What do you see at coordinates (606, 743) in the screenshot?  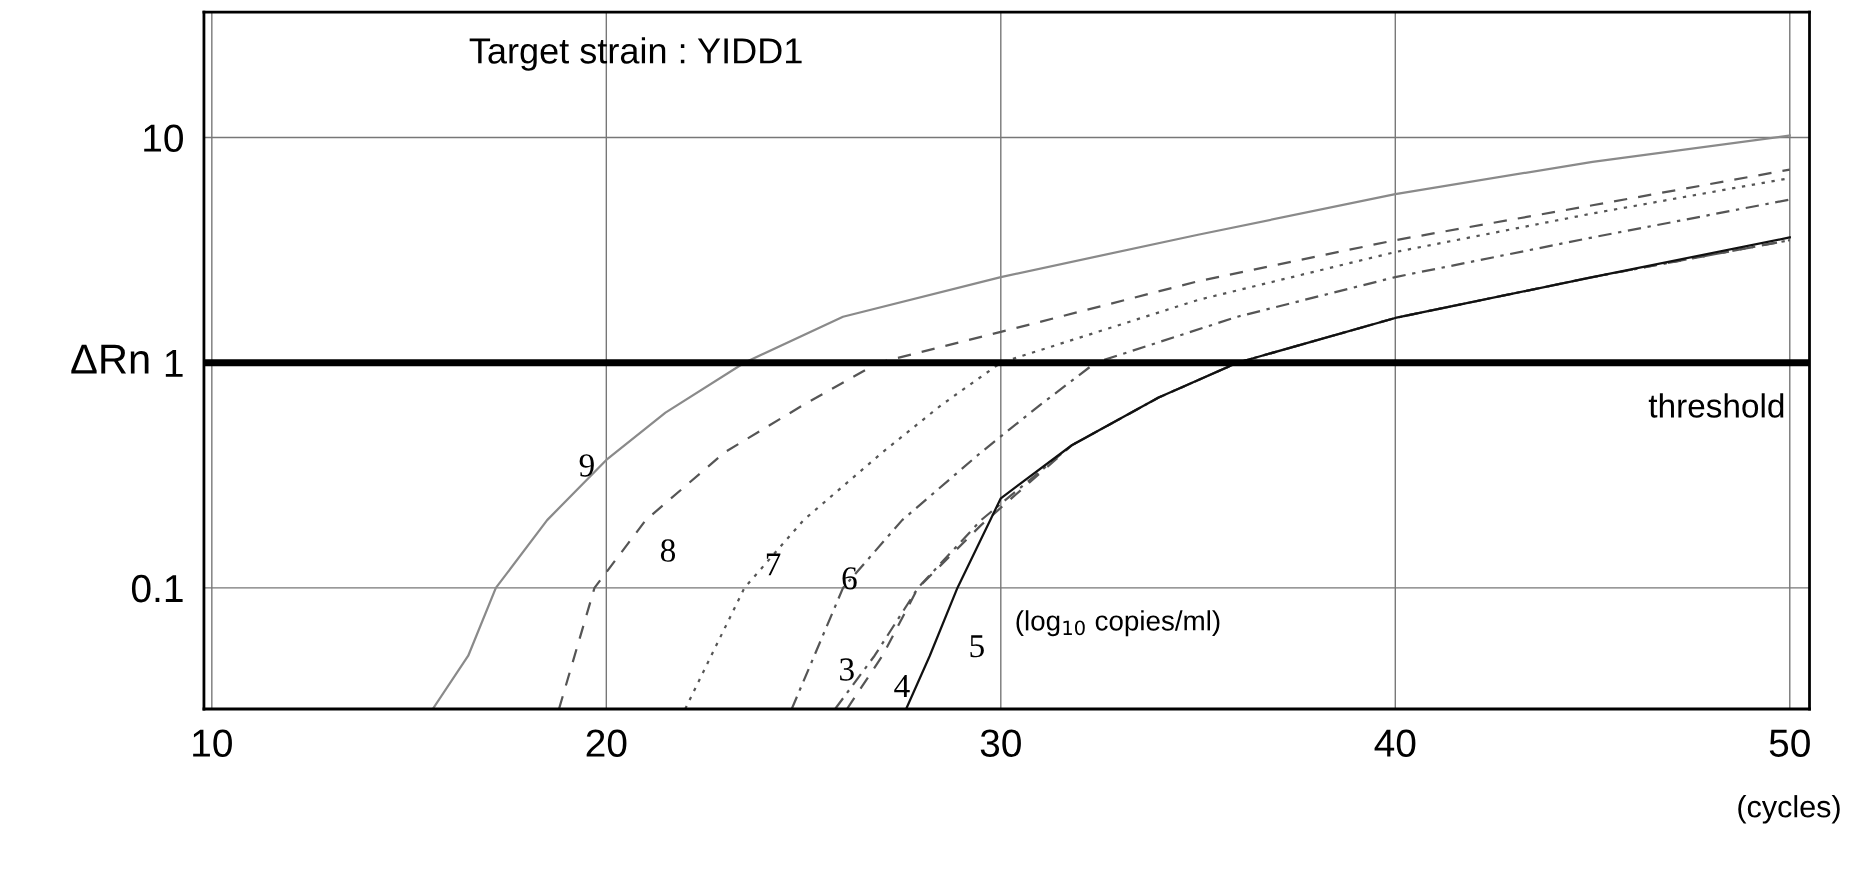 I see `x-tick-label: 20` at bounding box center [606, 743].